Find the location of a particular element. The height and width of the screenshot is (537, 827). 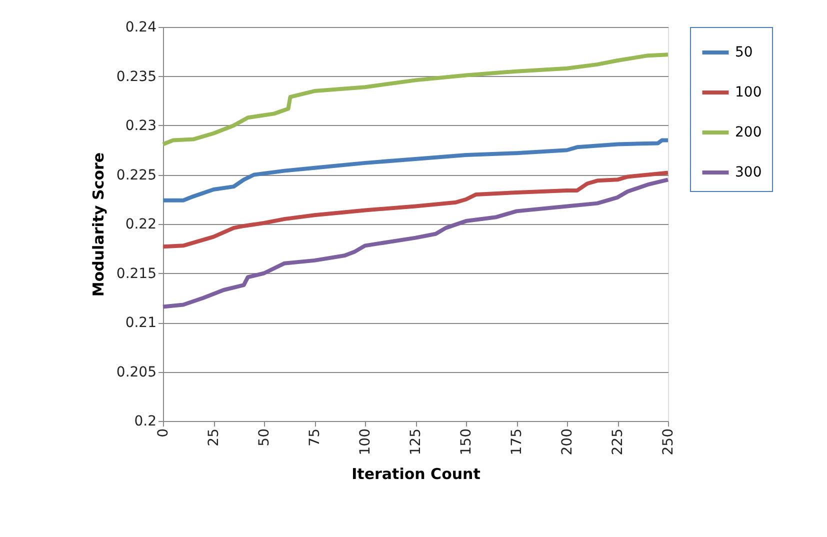

x-axis-title: Iteration Count is located at coordinates (416, 474).